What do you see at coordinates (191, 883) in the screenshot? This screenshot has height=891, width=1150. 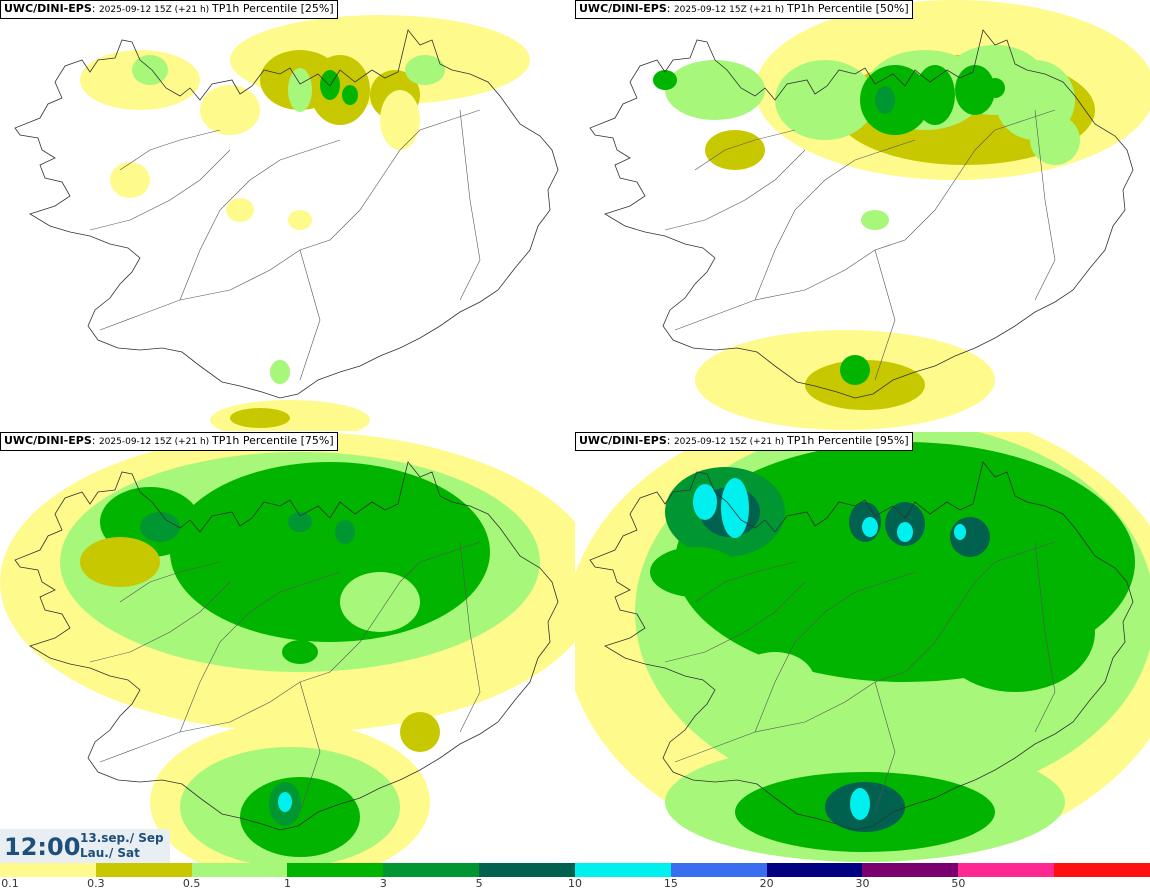 I see `colorbar-tick-label: 0.5` at bounding box center [191, 883].